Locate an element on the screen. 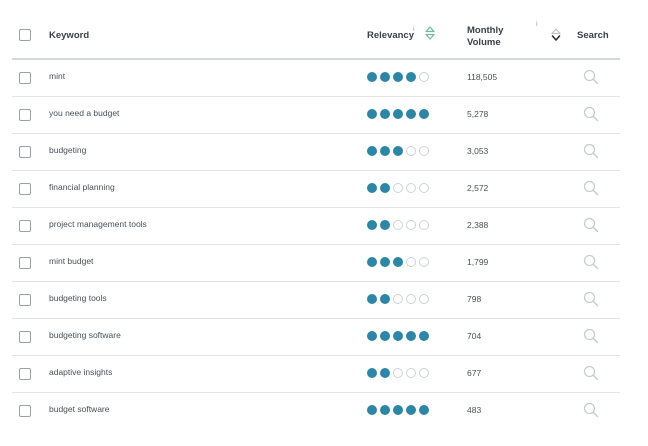 This screenshot has width=648, height=446. search-column-header: Search is located at coordinates (593, 35).